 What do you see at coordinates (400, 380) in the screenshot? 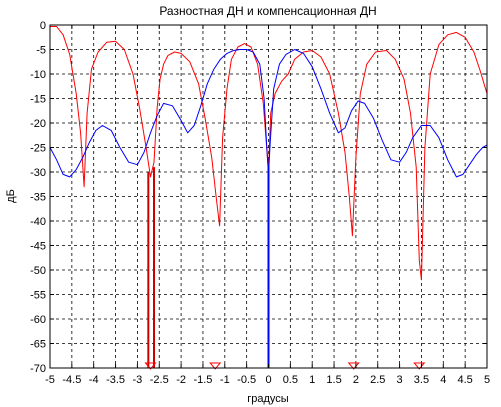
I see `x-tick-label: 3` at bounding box center [400, 380].